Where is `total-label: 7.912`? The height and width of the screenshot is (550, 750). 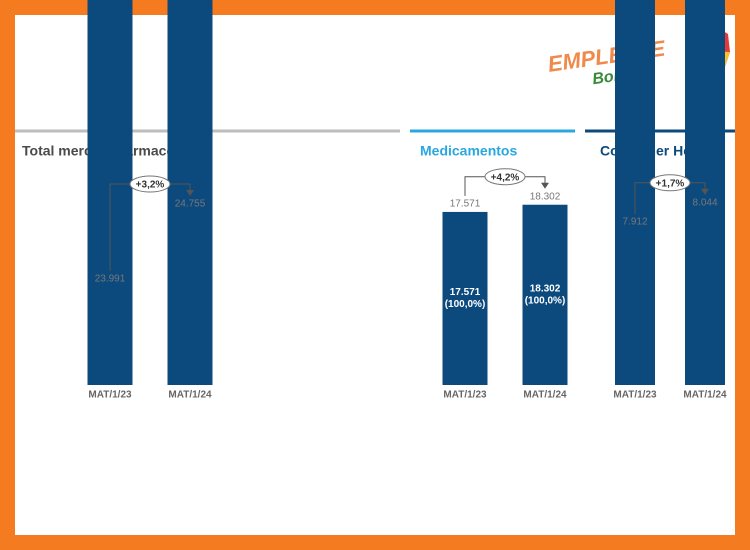 total-label: 7.912 is located at coordinates (634, 222).